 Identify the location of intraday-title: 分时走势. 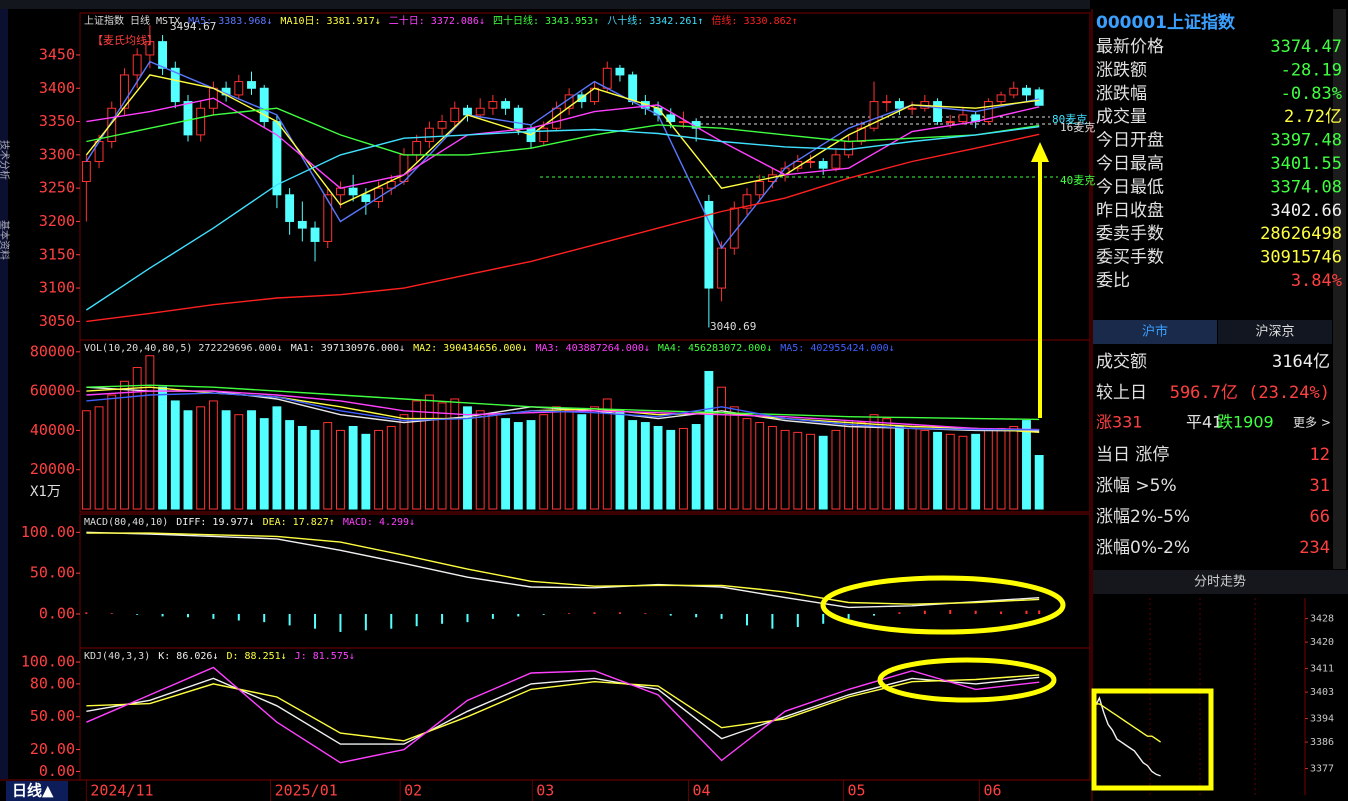
(1220, 582).